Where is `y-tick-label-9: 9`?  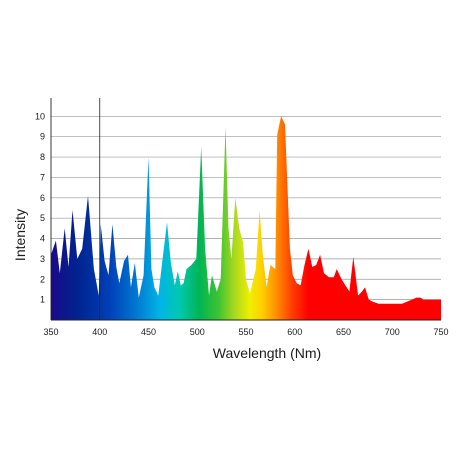 y-tick-label-9: 9 is located at coordinates (42, 137).